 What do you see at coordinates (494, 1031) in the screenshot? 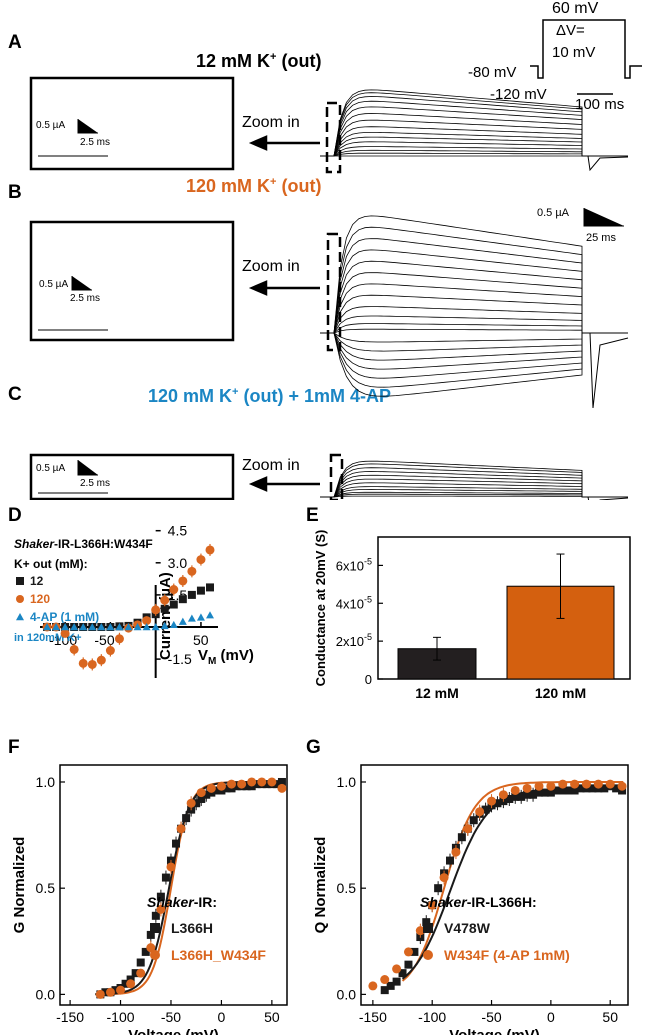
I see `g-xlabel: Voltage (mV)` at bounding box center [494, 1031].